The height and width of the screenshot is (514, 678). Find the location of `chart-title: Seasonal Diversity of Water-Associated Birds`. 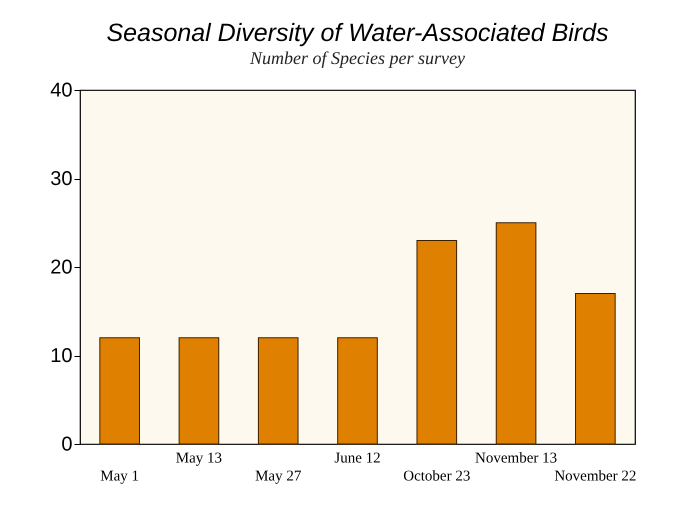

chart-title: Seasonal Diversity of Water-Associated Birds is located at coordinates (357, 33).